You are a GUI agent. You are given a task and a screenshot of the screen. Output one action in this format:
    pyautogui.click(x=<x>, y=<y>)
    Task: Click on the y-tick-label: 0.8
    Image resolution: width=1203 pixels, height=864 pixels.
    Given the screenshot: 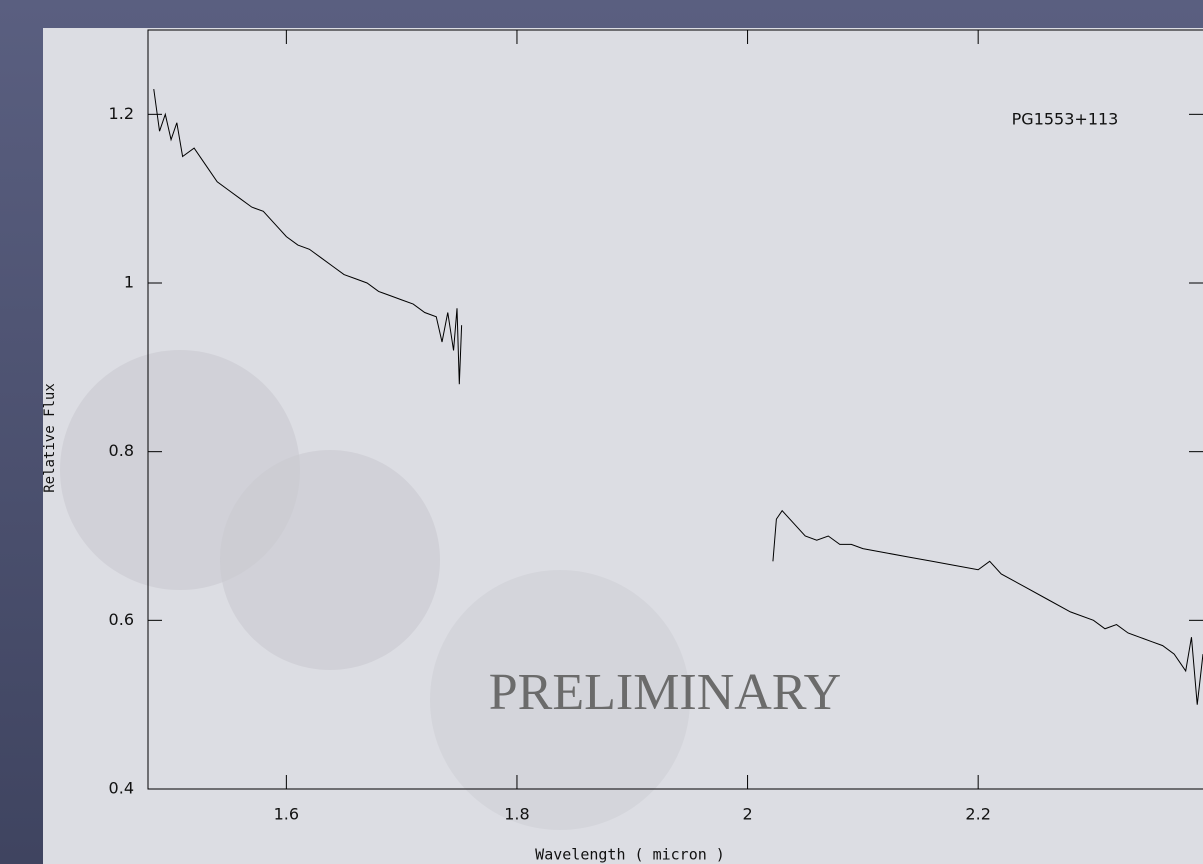 What is the action you would take?
    pyautogui.click(x=121, y=450)
    